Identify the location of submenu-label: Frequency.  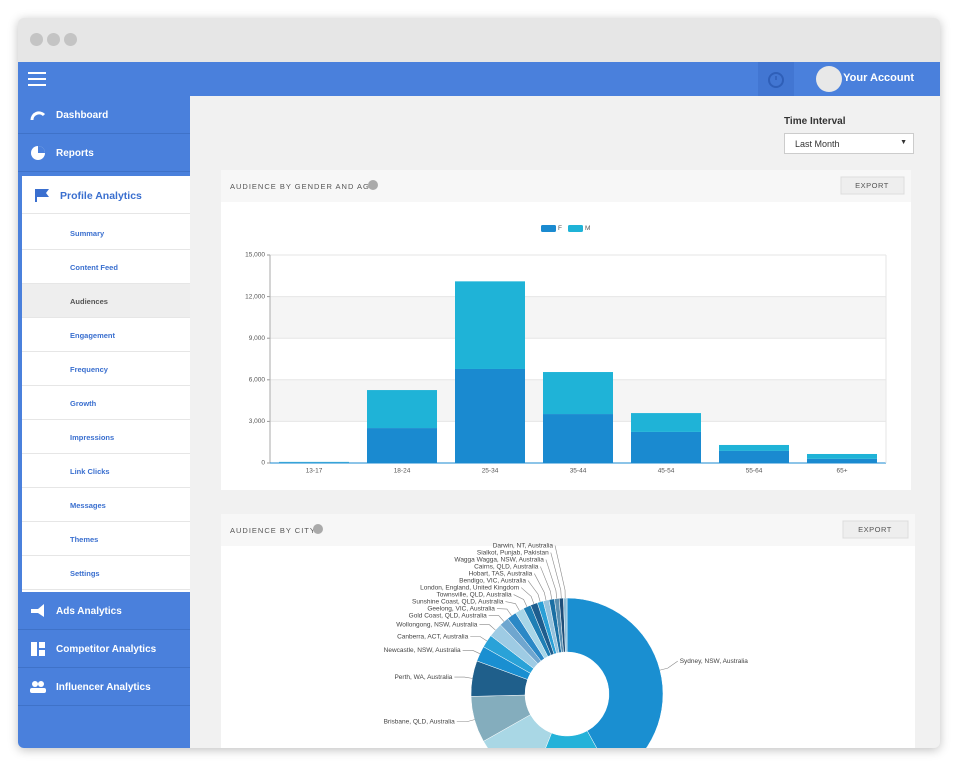
(89, 369).